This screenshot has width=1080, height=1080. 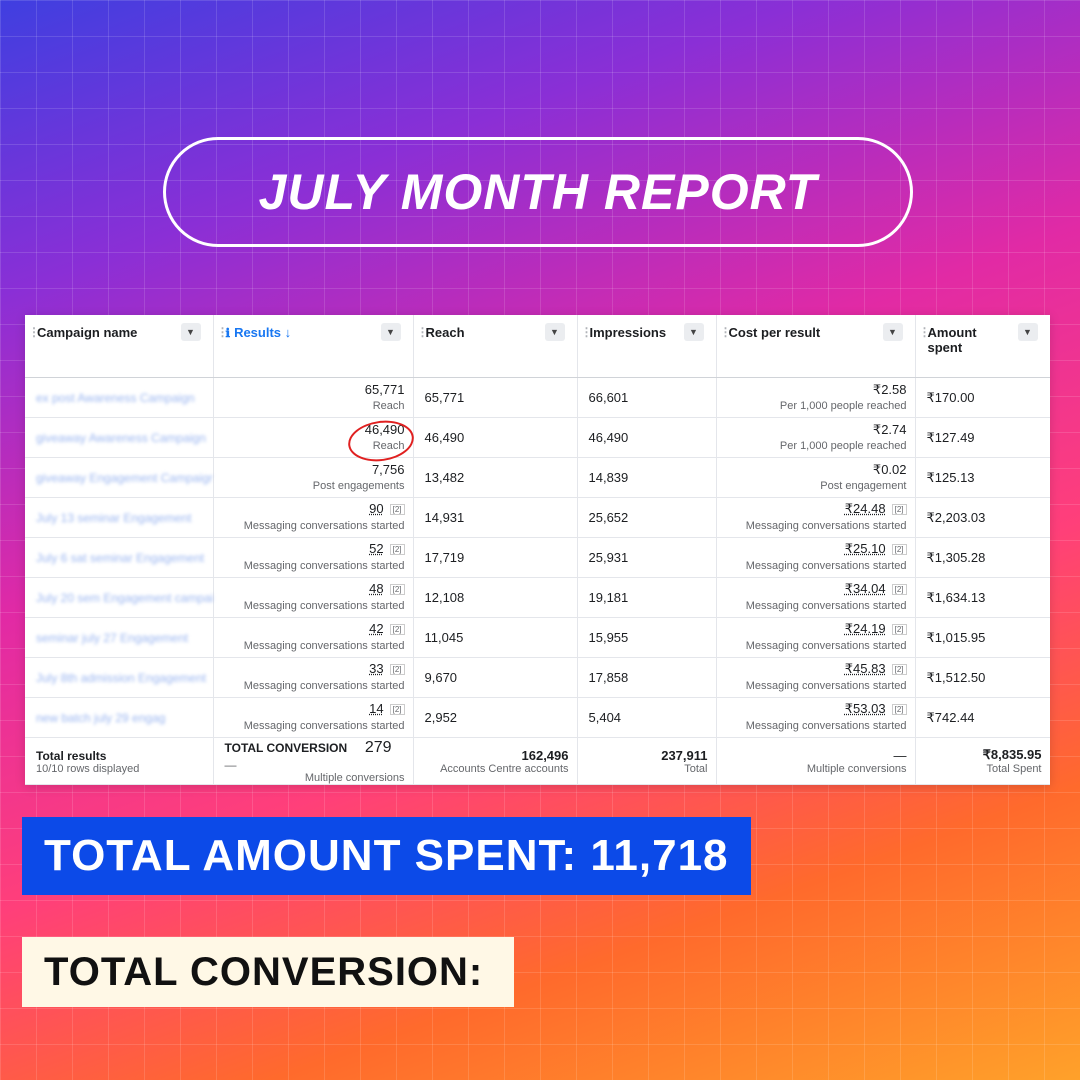 I want to click on results-cell: 33 [2] Messaging conversations started, so click(x=313, y=677).